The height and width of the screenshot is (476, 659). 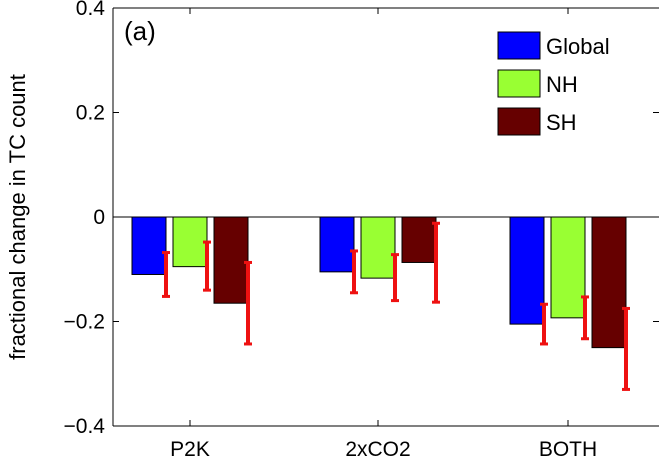 What do you see at coordinates (99, 217) in the screenshot?
I see `y-tick-label: 0` at bounding box center [99, 217].